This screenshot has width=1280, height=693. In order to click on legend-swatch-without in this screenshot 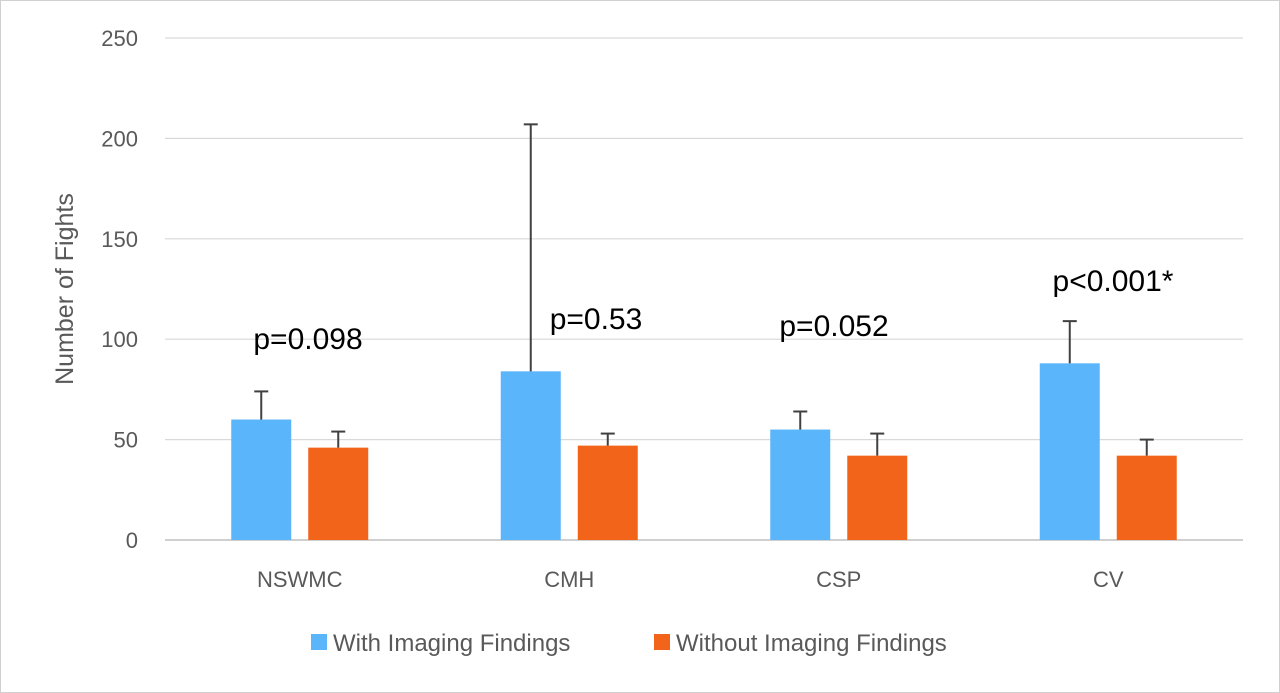, I will do `click(662, 642)`.